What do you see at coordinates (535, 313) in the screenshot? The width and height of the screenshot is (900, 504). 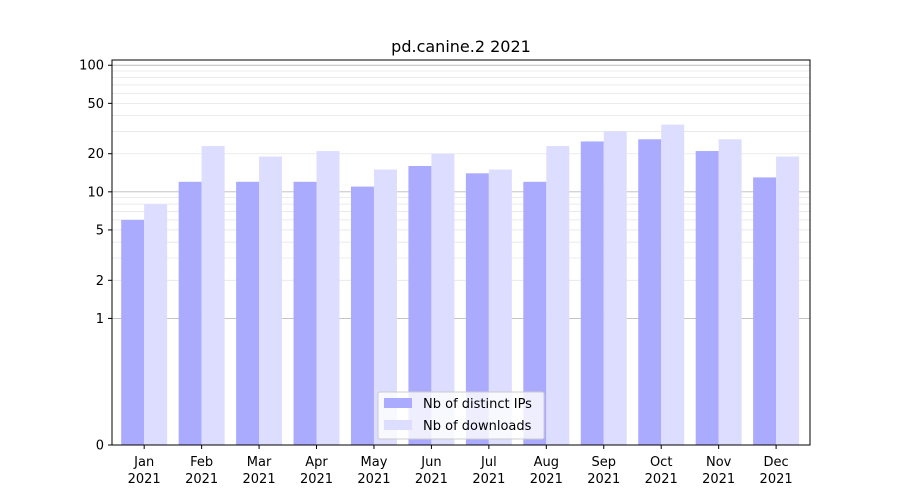 I see `bar-distinct-ips-aug` at bounding box center [535, 313].